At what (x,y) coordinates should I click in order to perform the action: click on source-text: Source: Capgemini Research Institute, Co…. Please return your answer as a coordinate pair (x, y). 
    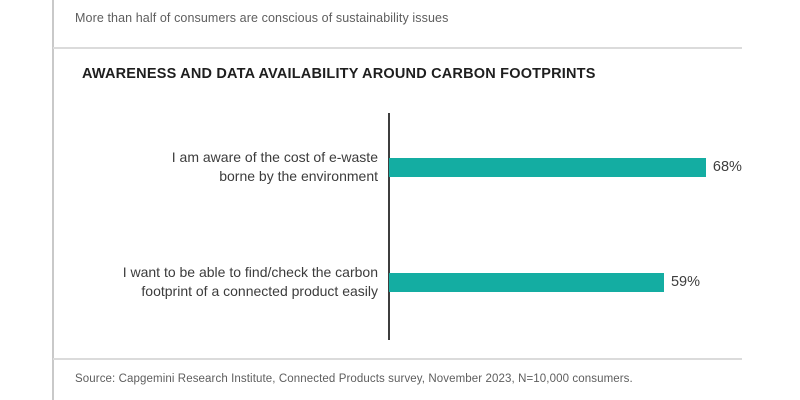
    Looking at the image, I should click on (354, 379).